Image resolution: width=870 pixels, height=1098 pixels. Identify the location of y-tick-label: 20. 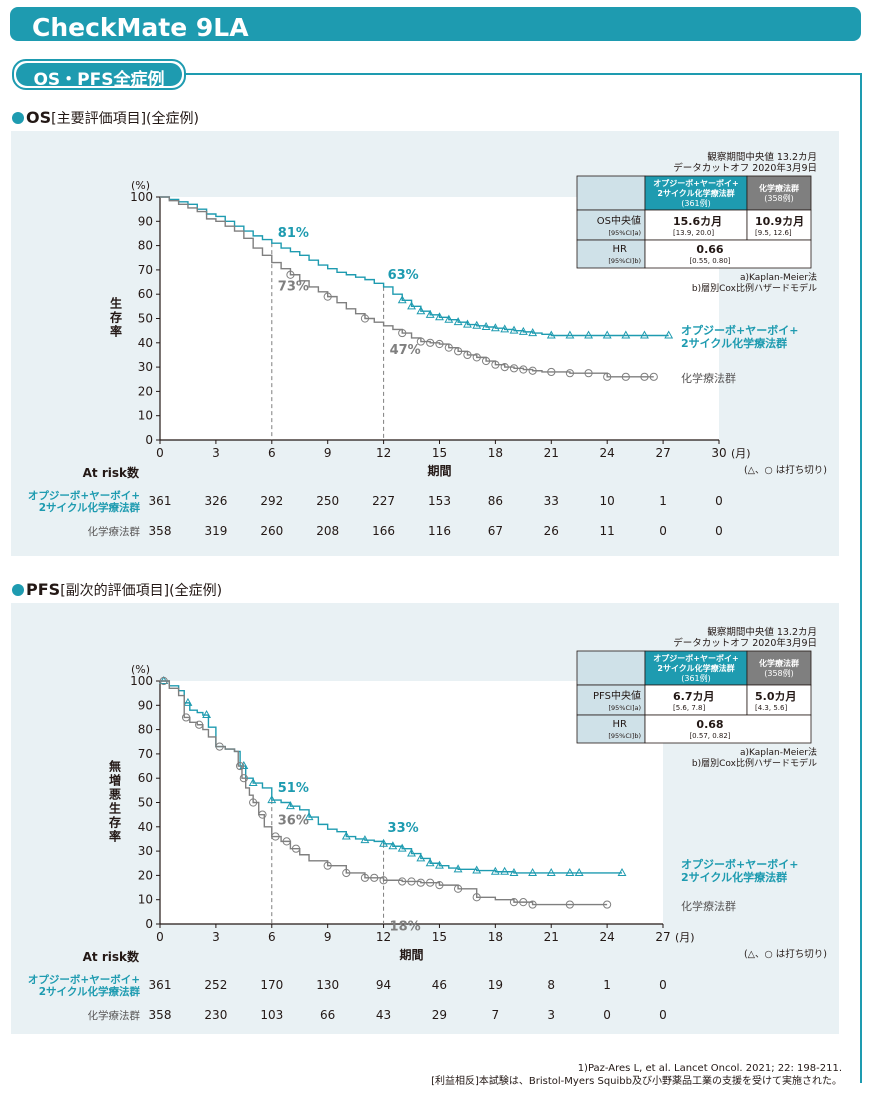
(145, 391).